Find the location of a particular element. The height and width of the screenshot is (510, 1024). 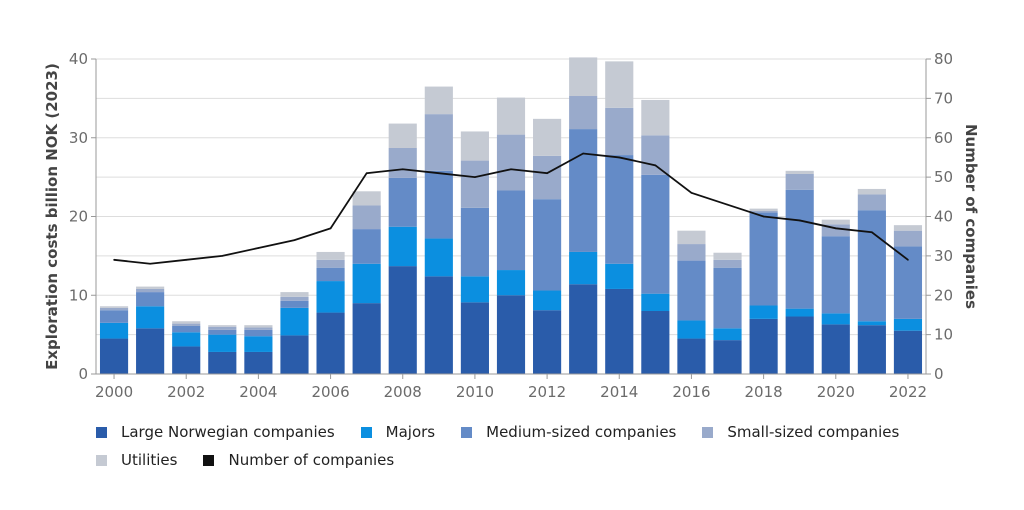

y-tick-label: 30 is located at coordinates (78, 138).